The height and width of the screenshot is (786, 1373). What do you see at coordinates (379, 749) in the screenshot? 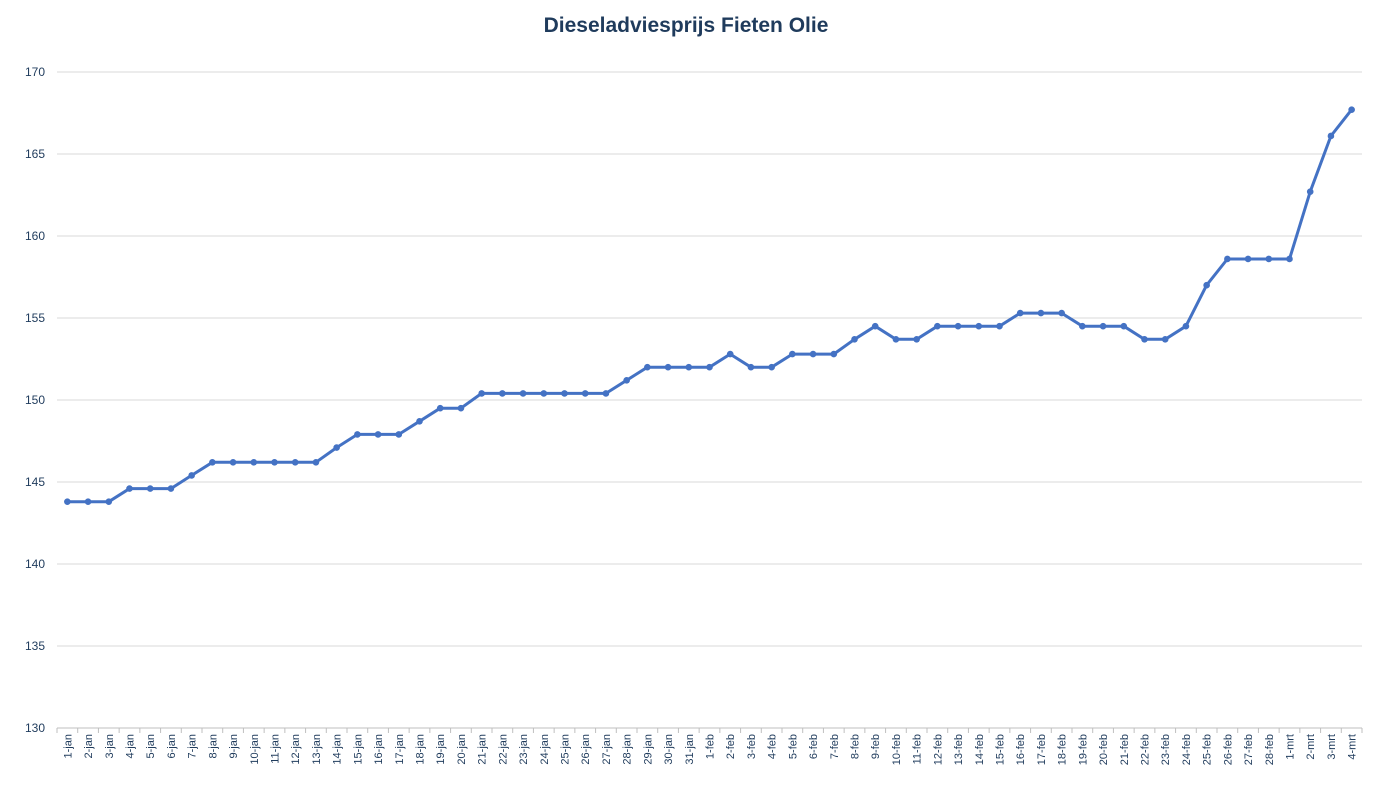
I see `x-tick-label: 16-jan` at bounding box center [379, 749].